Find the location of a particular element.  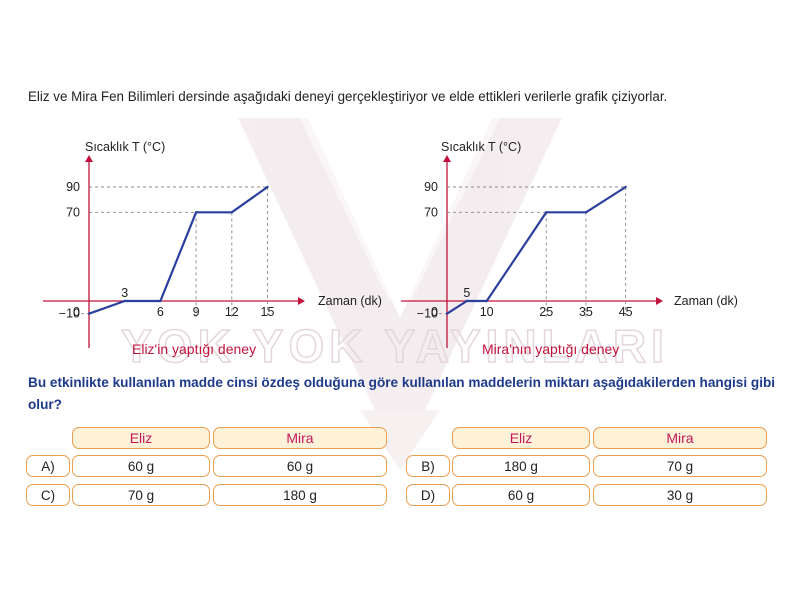

option-c-label: C) is located at coordinates (48, 495).